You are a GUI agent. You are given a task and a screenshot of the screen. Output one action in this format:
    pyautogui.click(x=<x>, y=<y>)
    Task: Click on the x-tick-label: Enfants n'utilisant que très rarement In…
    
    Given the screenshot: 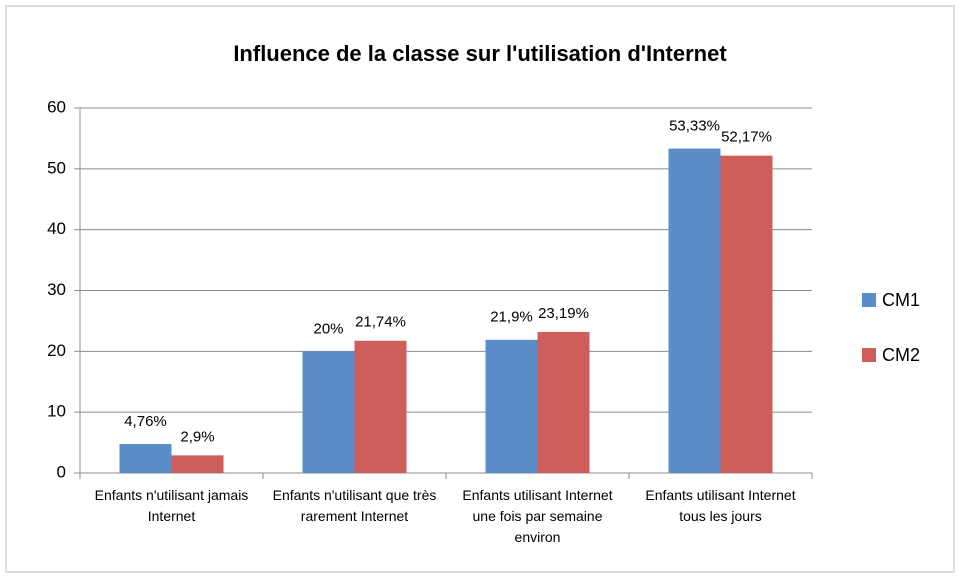 What is the action you would take?
    pyautogui.click(x=354, y=505)
    